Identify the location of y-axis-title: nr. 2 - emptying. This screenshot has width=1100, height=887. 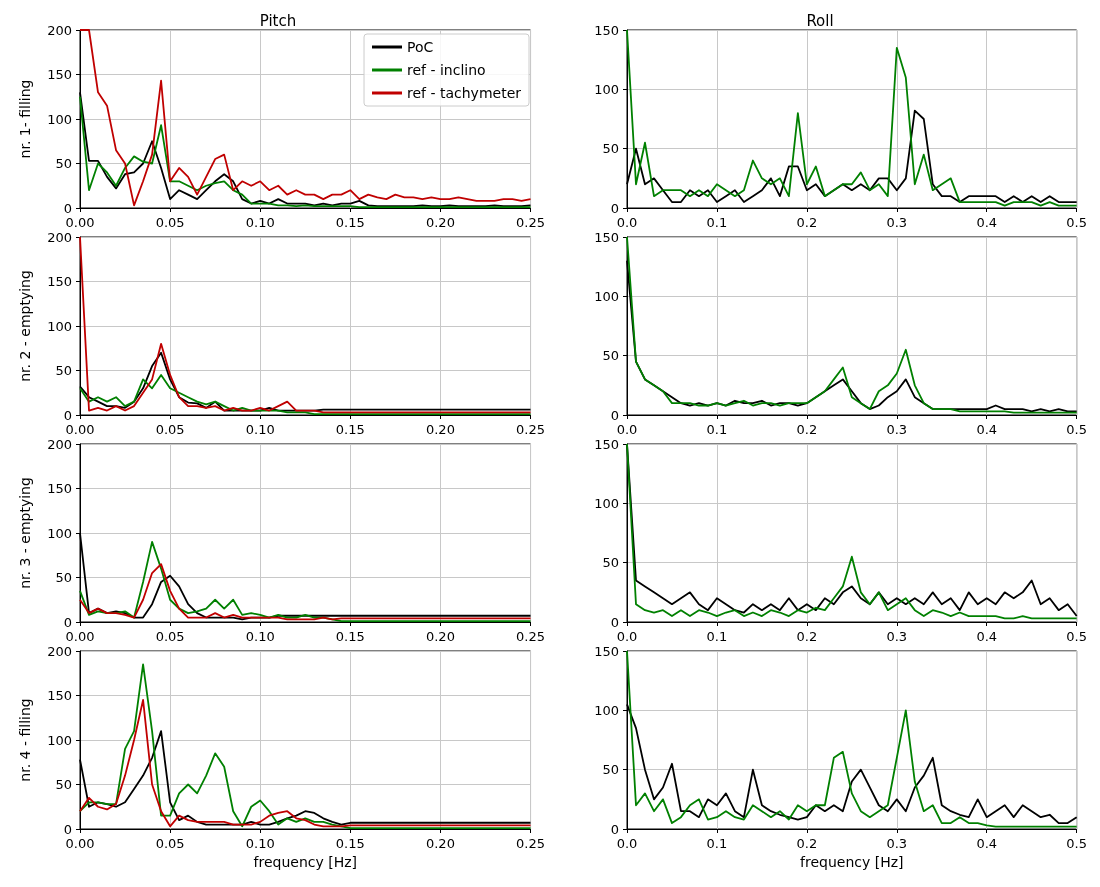
(25, 326).